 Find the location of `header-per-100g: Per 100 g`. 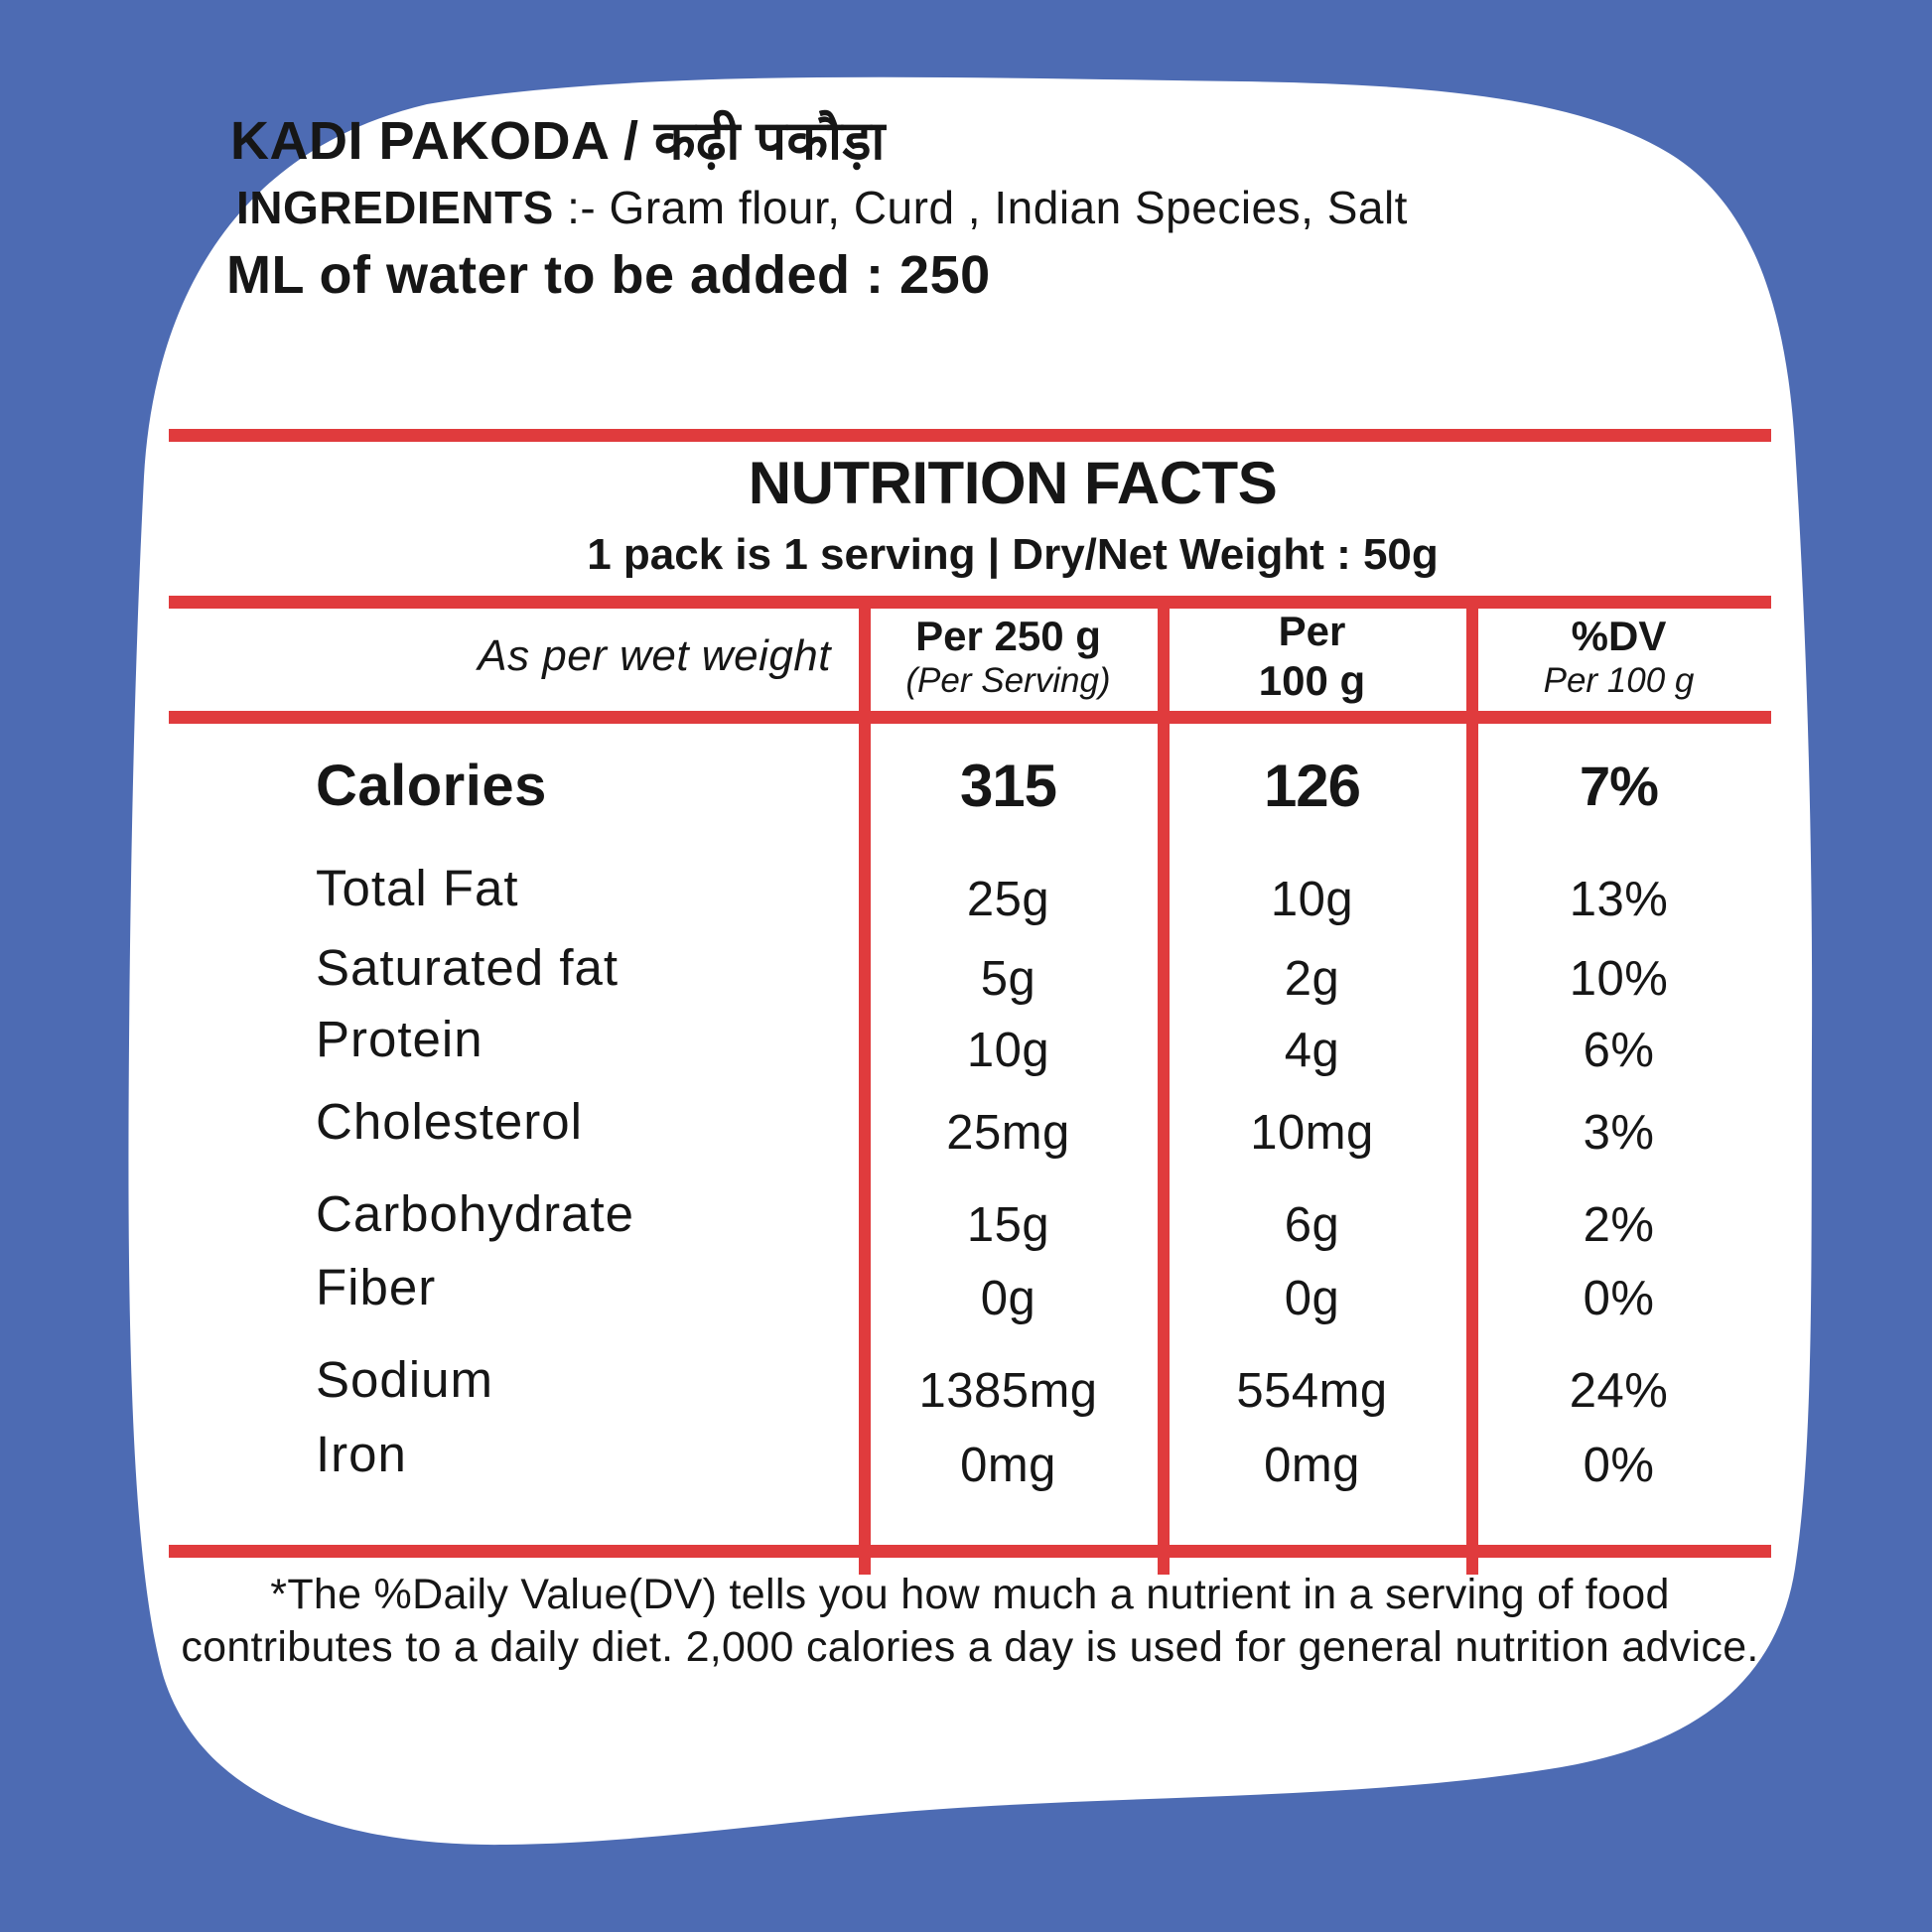

header-per-100g: Per 100 g is located at coordinates (1312, 656).